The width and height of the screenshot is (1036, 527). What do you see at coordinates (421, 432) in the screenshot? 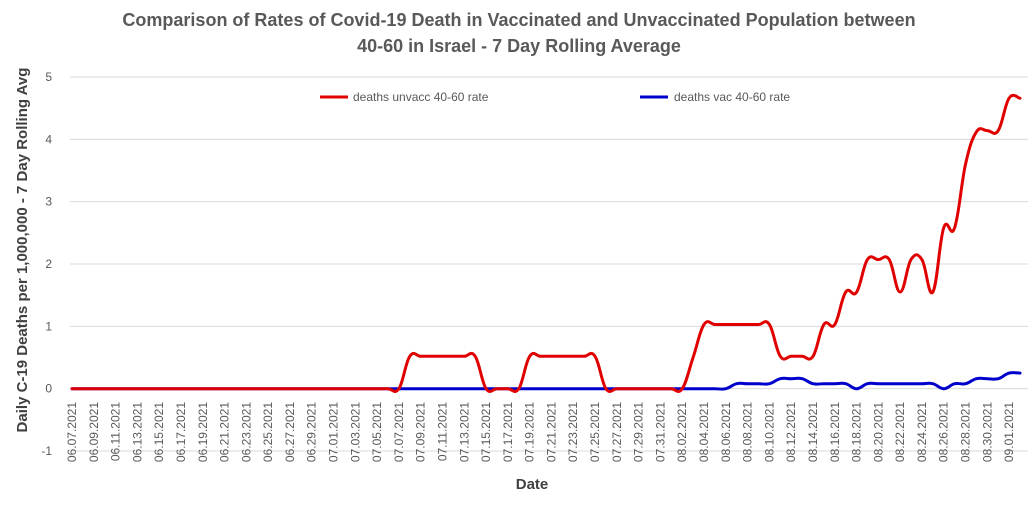
I see `x-tick-label: 07.09.2021` at bounding box center [421, 432].